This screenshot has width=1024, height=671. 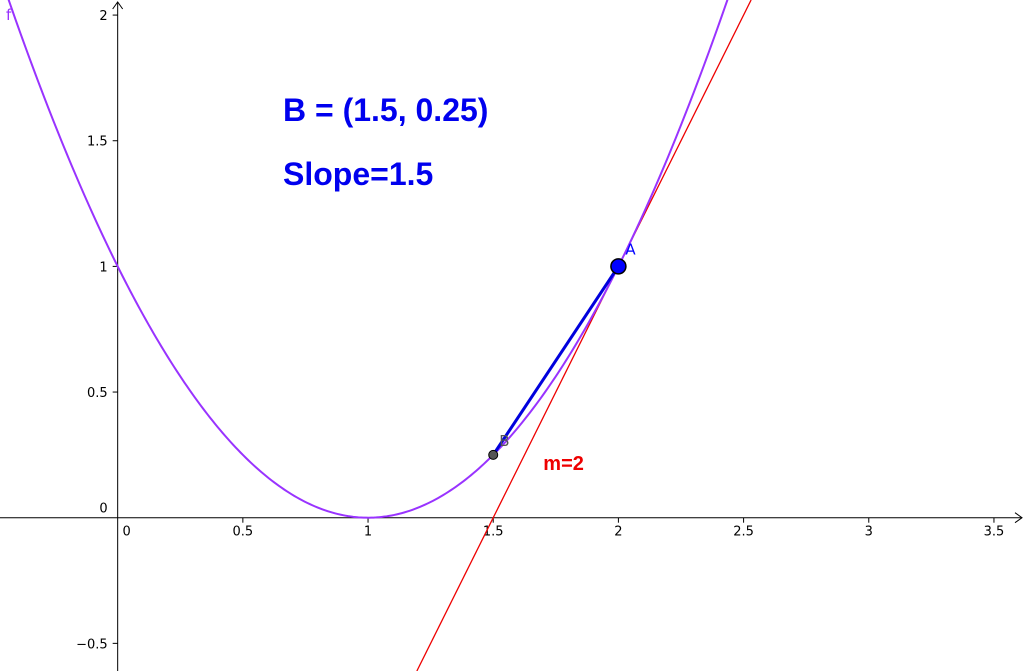 I want to click on x-tick-label: 0.5, so click(x=243, y=532).